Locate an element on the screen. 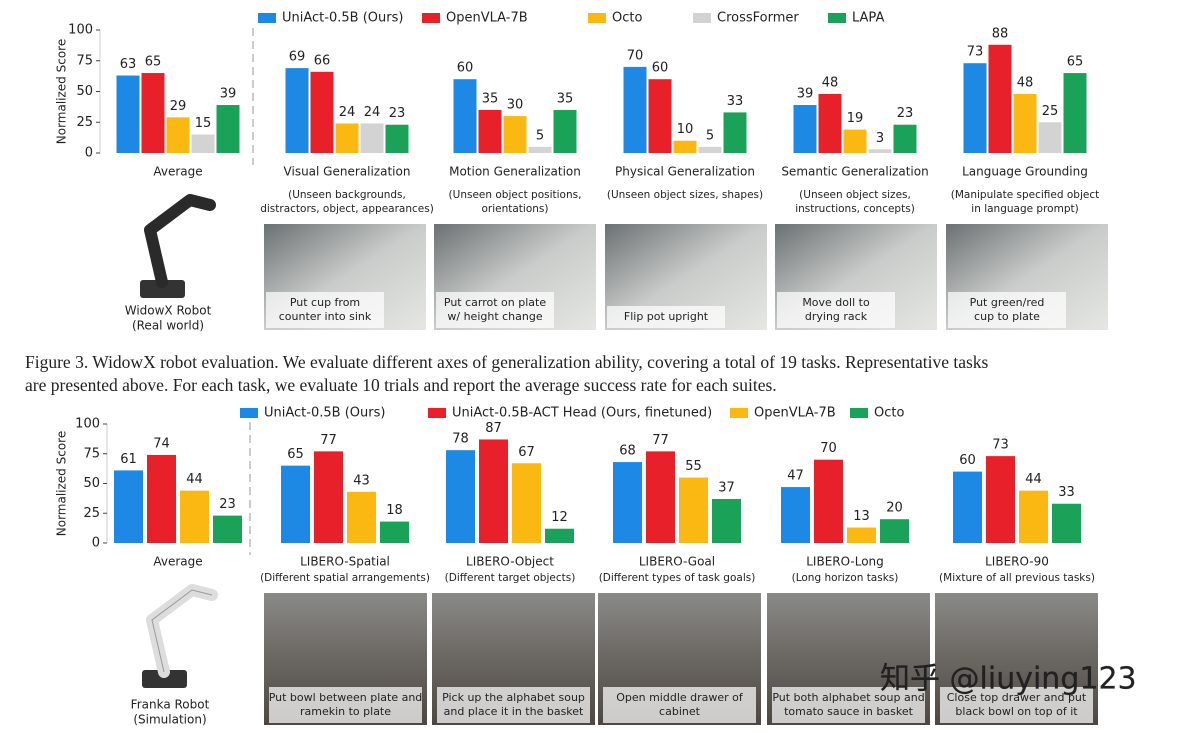  x-tick-label: LIBERO-Spatial is located at coordinates (345, 562).